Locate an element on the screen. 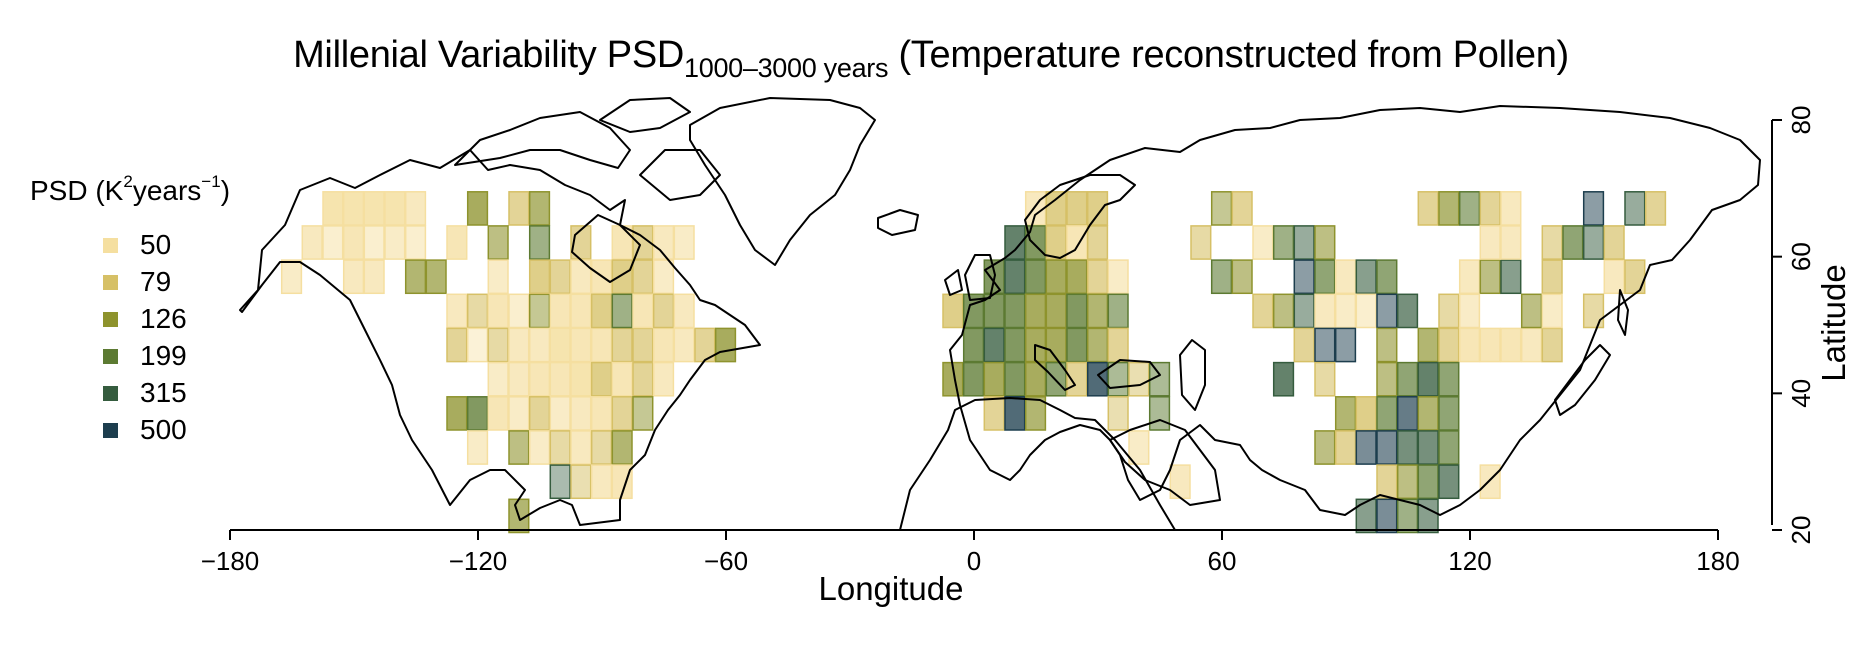 Image resolution: width=1862 pixels, height=648 pixels. legend-swatch is located at coordinates (110, 245).